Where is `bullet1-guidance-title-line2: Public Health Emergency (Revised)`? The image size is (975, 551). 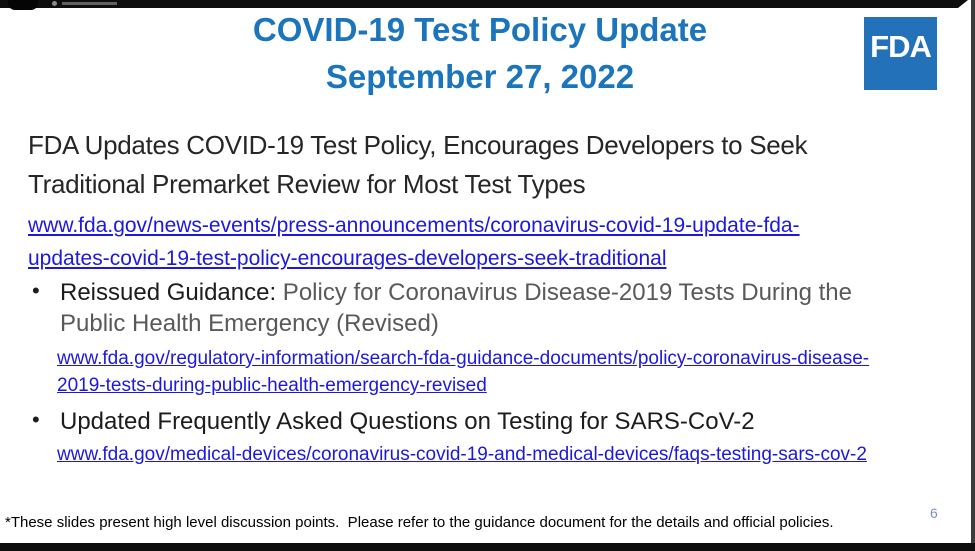
bullet1-guidance-title-line2: Public Health Emergency (Revised) is located at coordinates (249, 323).